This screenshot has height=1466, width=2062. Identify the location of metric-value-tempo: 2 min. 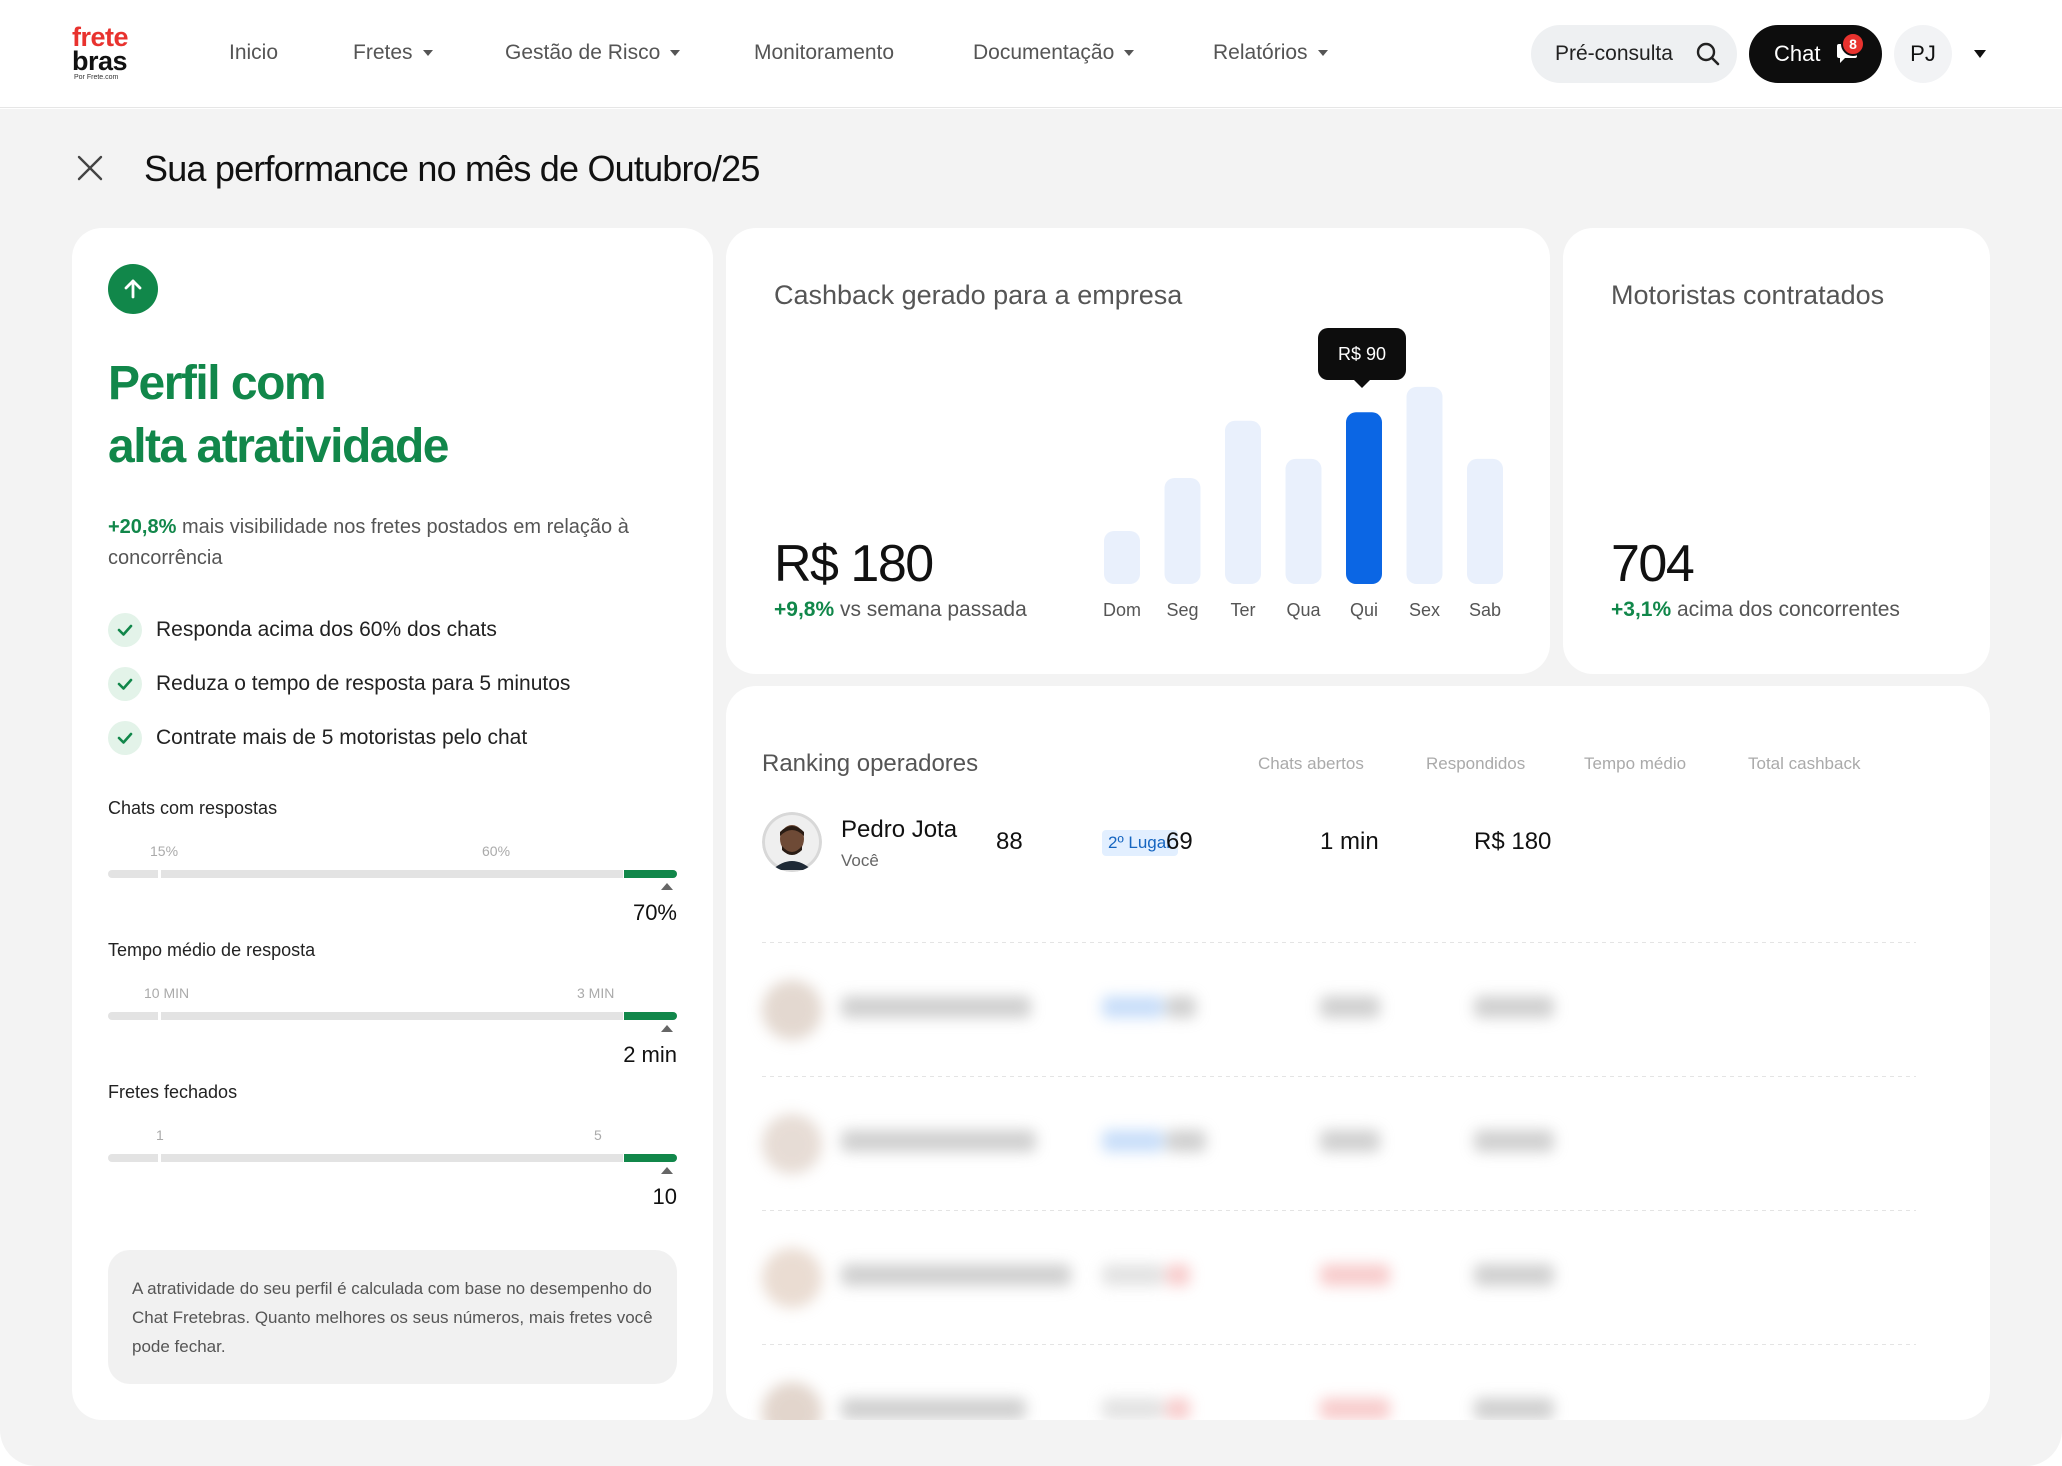
(650, 1054).